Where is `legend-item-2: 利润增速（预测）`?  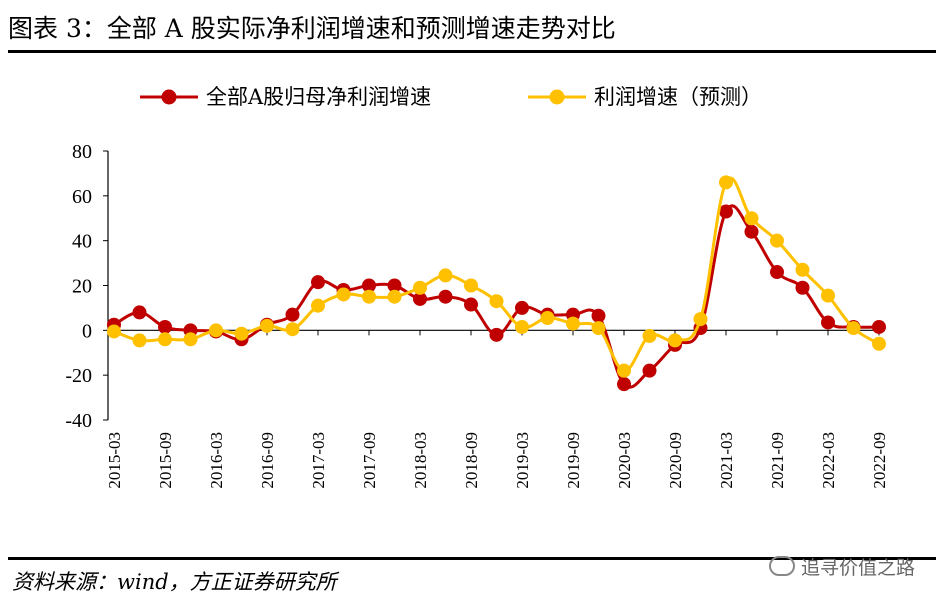 legend-item-2: 利润增速（预测） is located at coordinates (645, 97).